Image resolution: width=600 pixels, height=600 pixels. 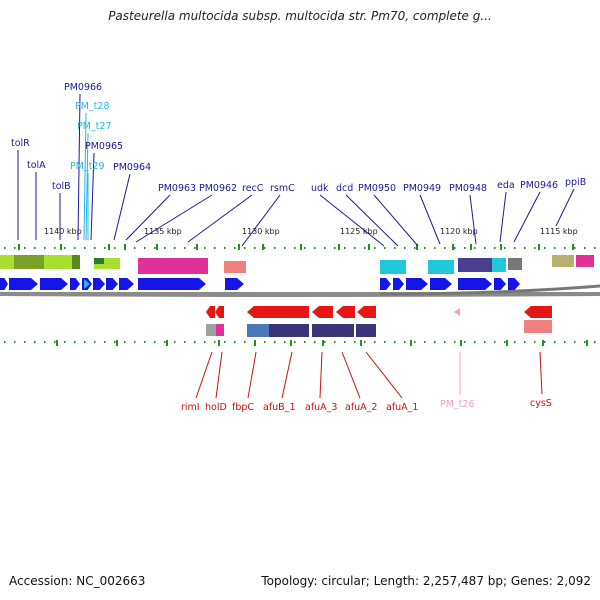 What do you see at coordinates (402, 407) in the screenshot?
I see `gene-label-bottom: afuA_1` at bounding box center [402, 407].